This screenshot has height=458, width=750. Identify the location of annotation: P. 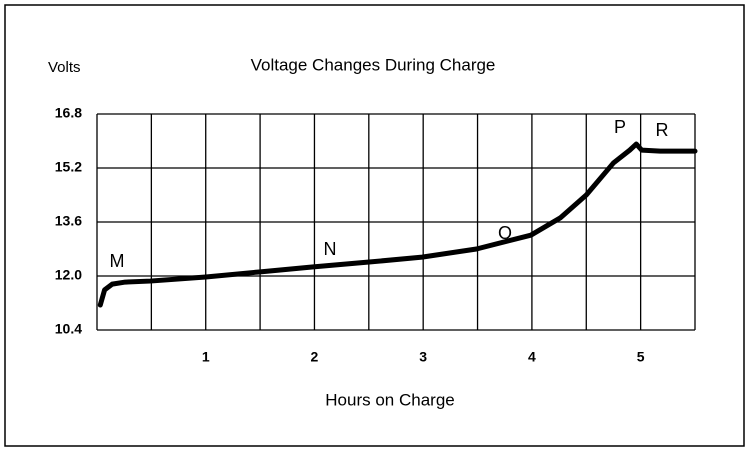
(620, 127).